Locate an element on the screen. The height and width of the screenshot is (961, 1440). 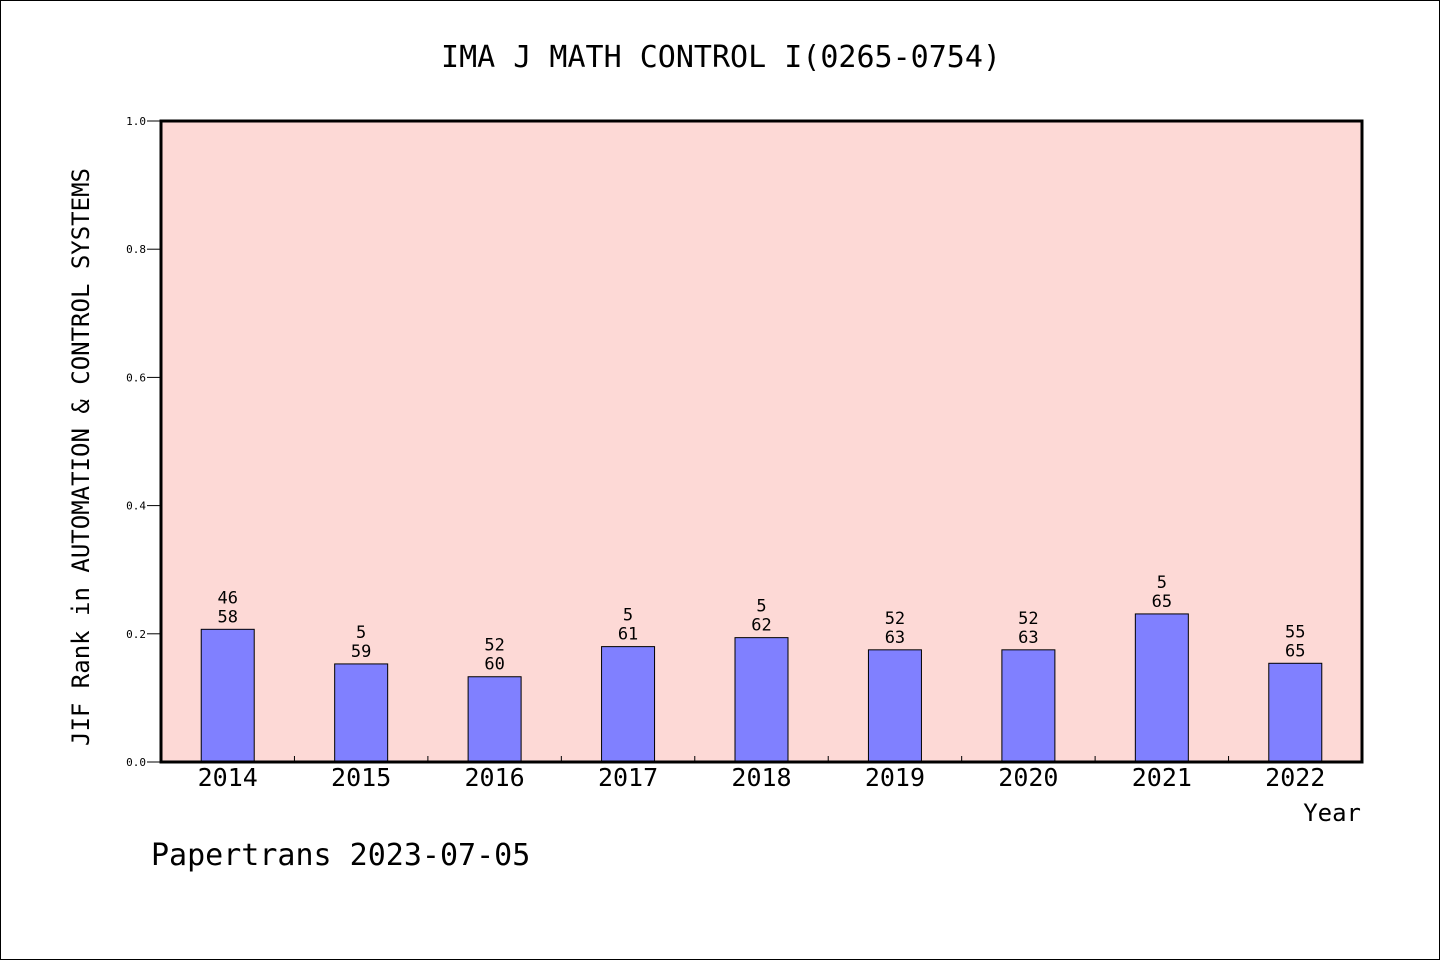
bar-label-top-2019: 52 is located at coordinates (895, 619).